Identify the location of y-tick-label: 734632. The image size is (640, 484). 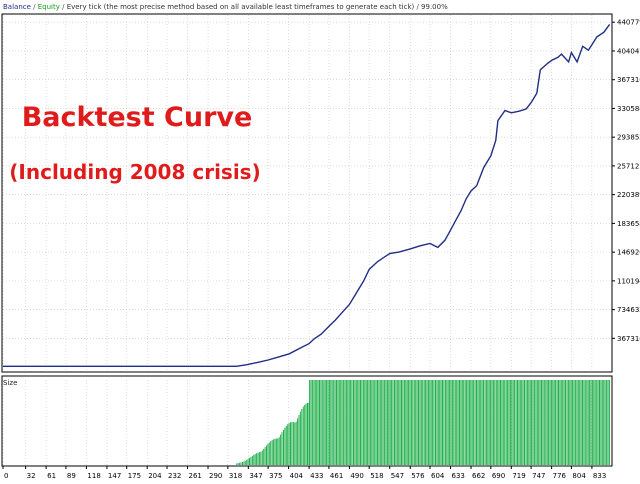
(628, 310).